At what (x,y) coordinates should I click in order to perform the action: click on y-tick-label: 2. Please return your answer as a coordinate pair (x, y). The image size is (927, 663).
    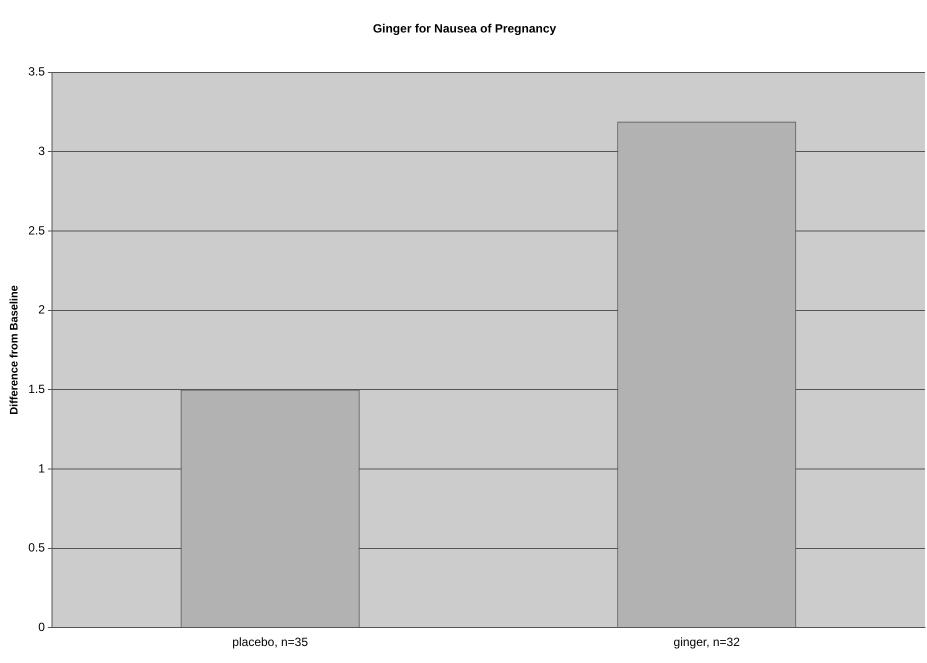
    Looking at the image, I should click on (42, 309).